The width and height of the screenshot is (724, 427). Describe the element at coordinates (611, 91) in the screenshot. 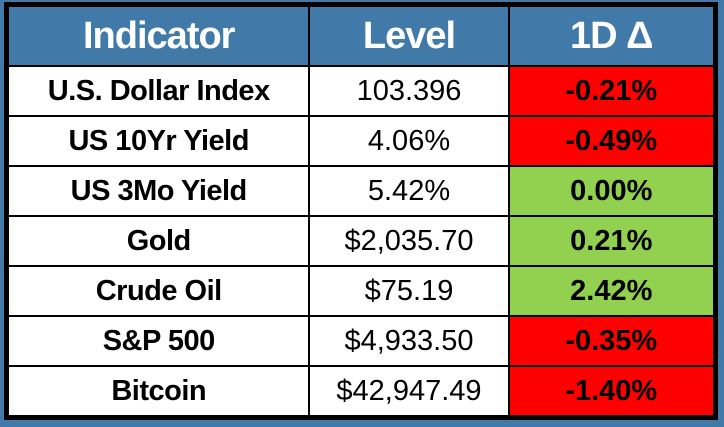

I see `indicator-delta: -0.21%` at that location.